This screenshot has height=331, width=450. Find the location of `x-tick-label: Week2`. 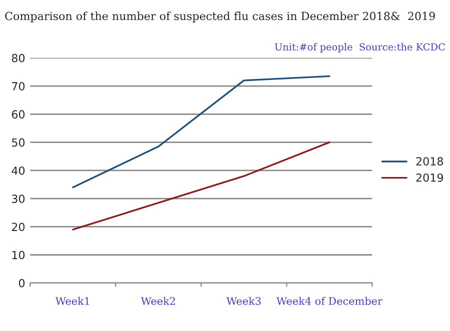

x-tick-label: Week2 is located at coordinates (157, 300).